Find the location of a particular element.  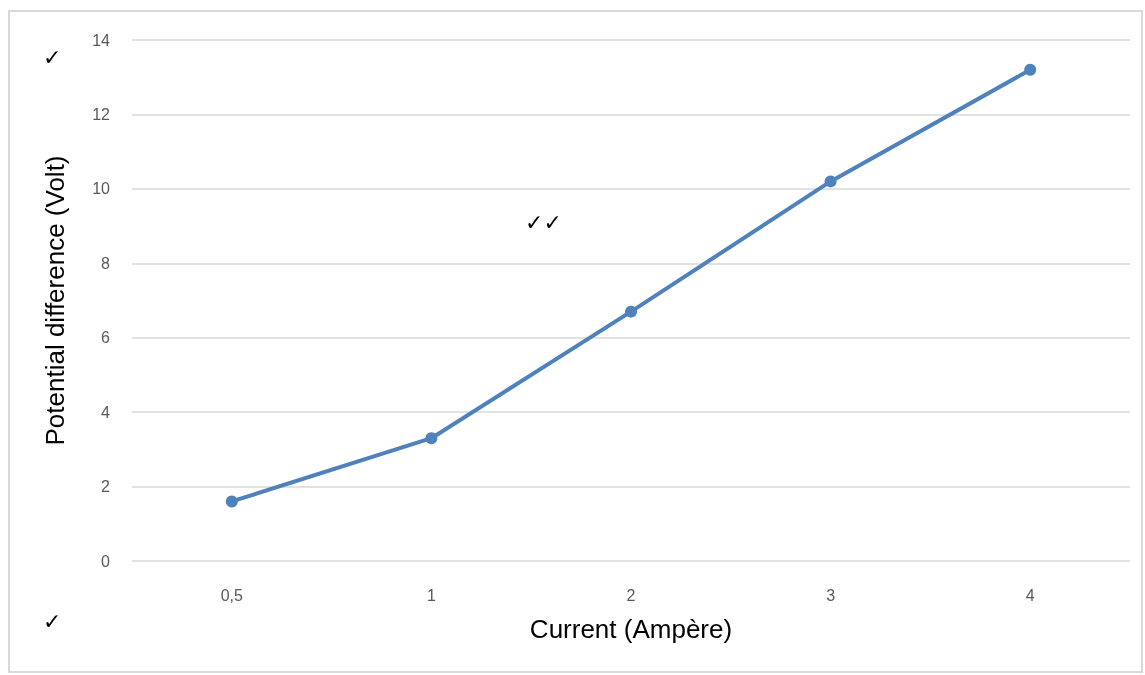

y-axis-title: Potential difference (Volt) is located at coordinates (55, 300).